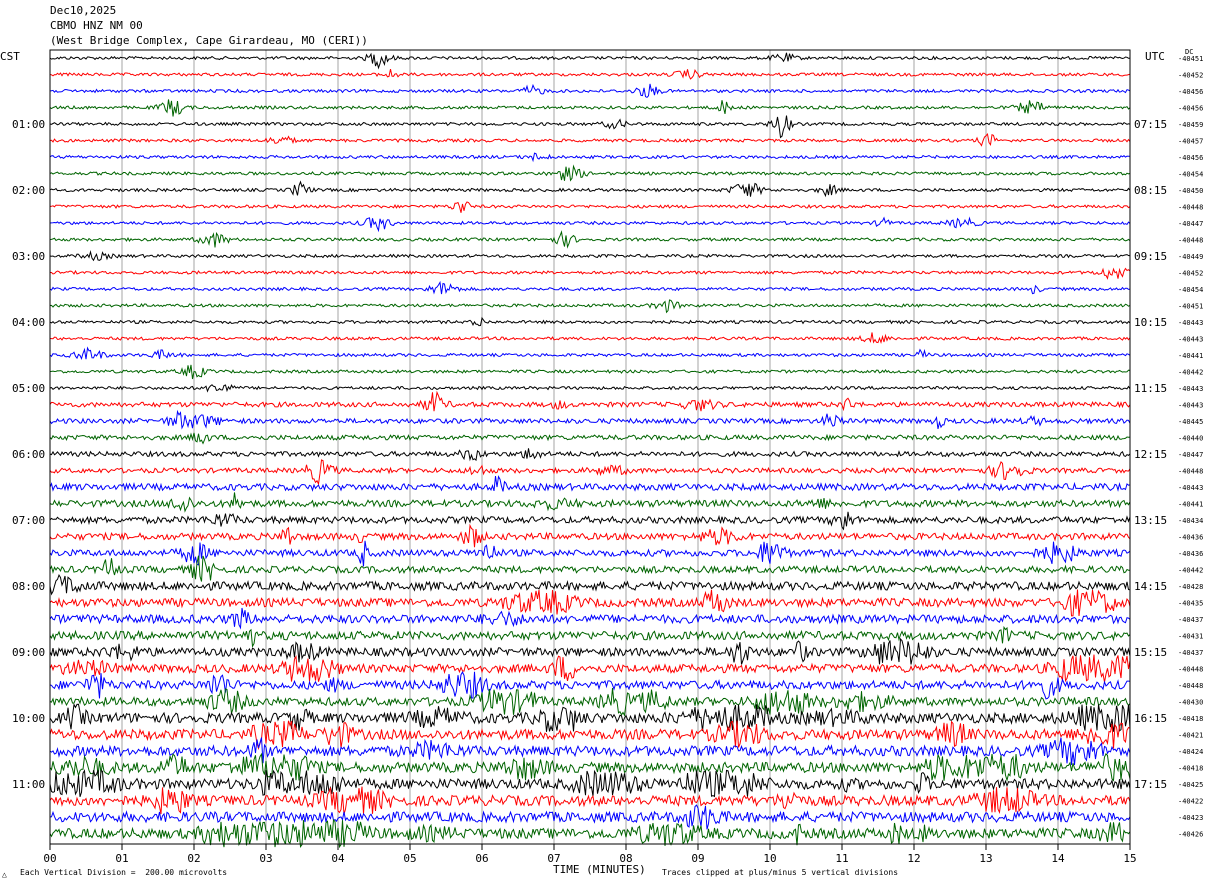  What do you see at coordinates (28, 190) in the screenshot?
I see `left-hour-label: 02:00` at bounding box center [28, 190].